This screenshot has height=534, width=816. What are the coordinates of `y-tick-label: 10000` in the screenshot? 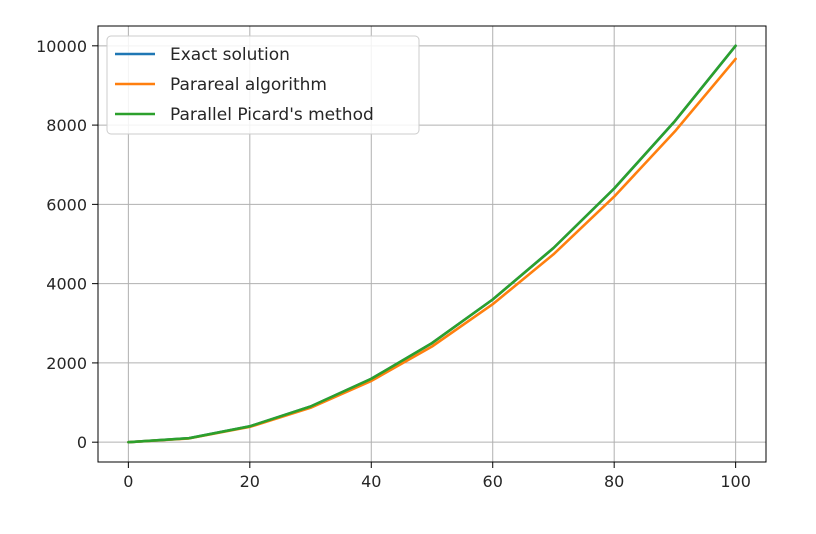 It's located at (61, 46).